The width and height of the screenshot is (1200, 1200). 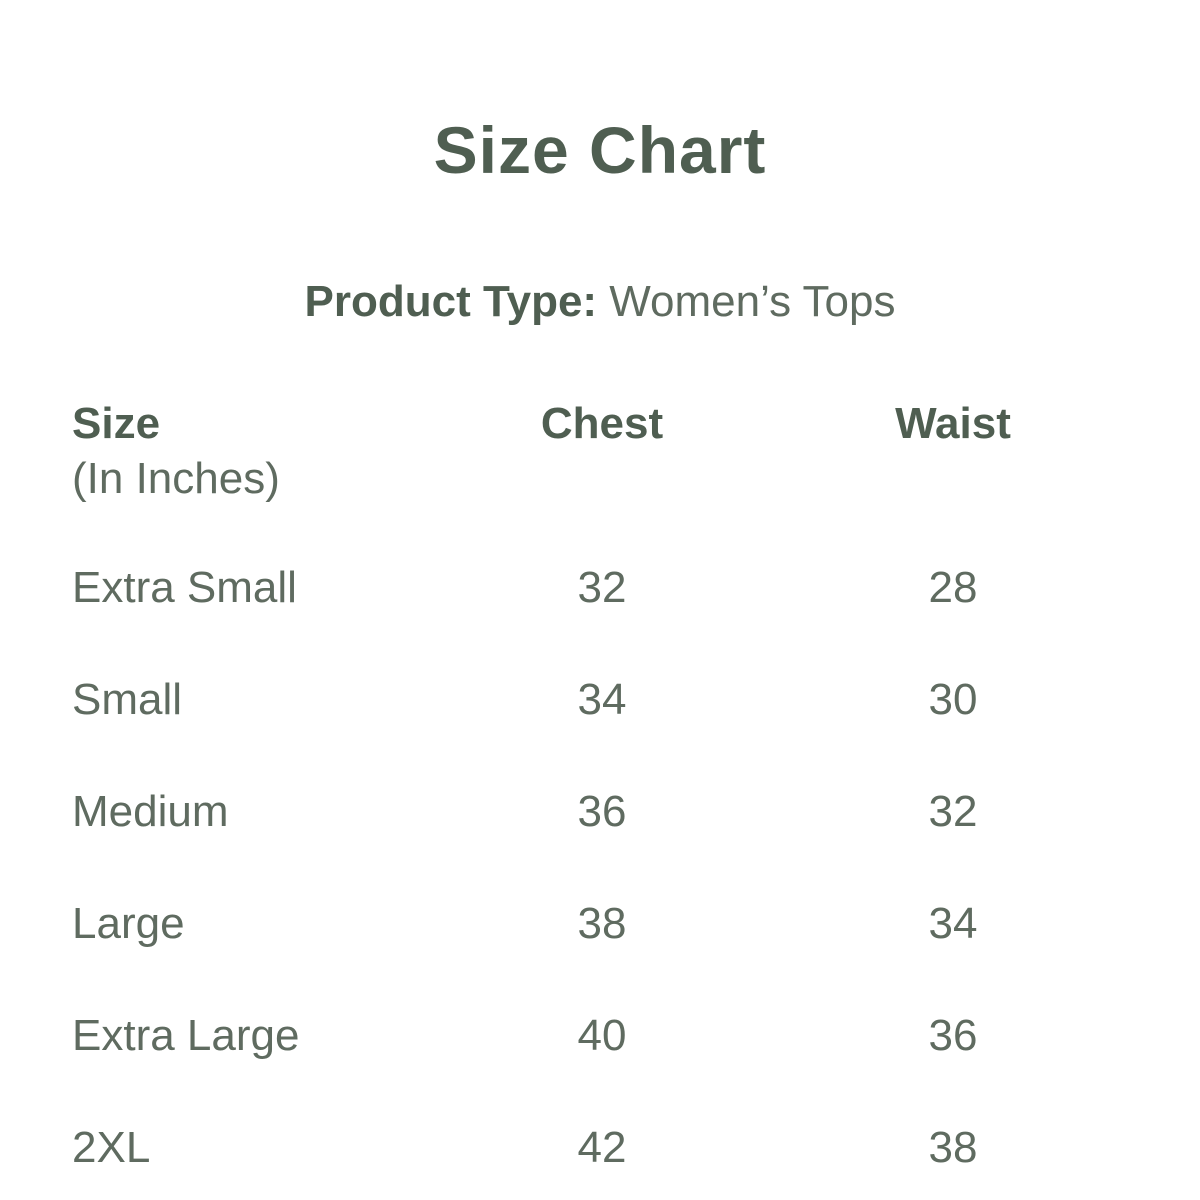 I want to click on column-header-size-label: Size, so click(x=116, y=423).